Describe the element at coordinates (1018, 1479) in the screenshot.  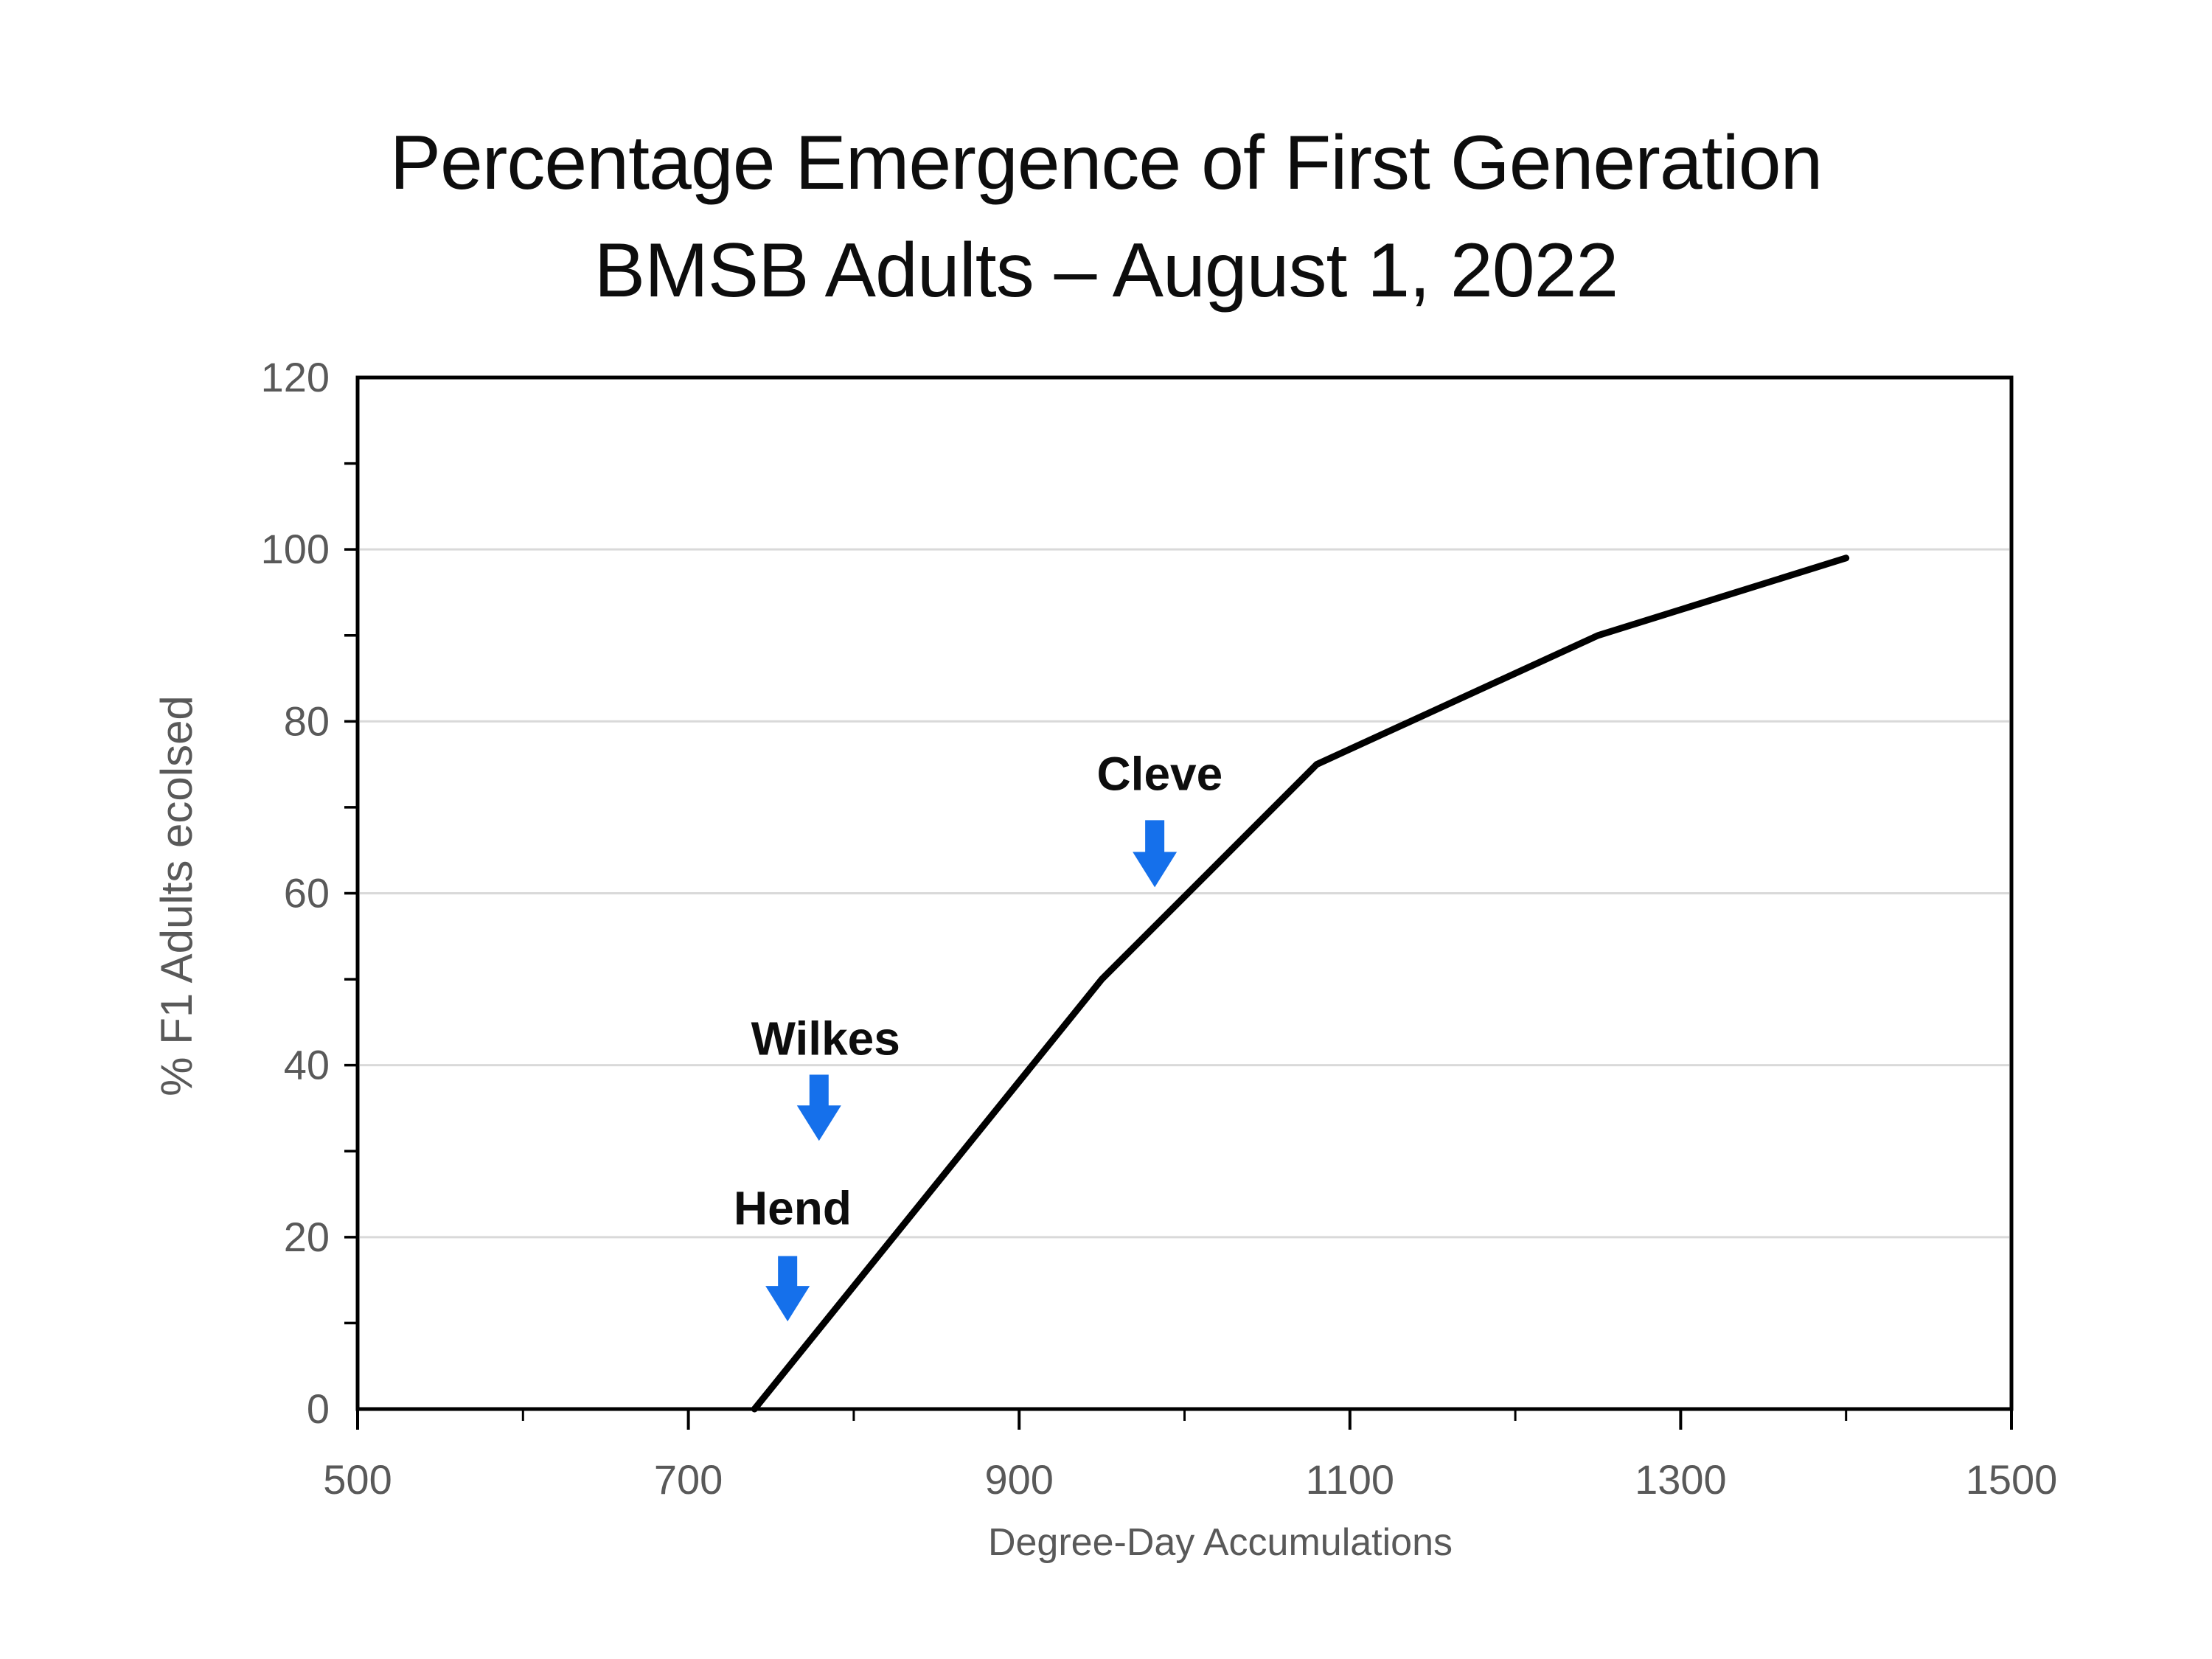
I see `x-tick-label: 900` at that location.